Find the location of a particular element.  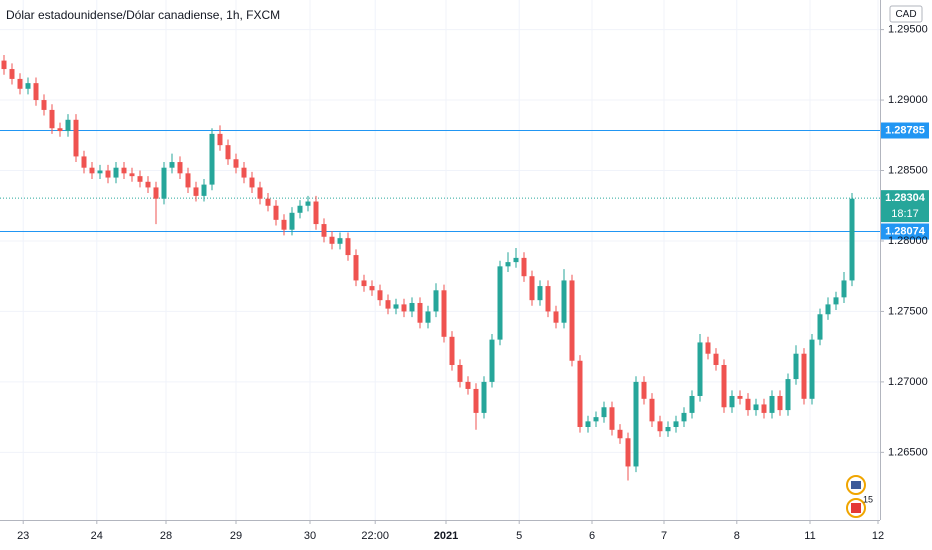

x-tick-label: 7 is located at coordinates (664, 536).